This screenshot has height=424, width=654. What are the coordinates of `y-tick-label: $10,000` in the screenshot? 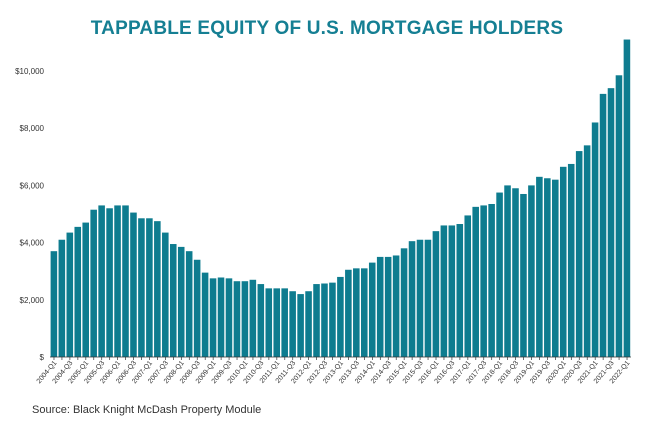 It's located at (29, 71).